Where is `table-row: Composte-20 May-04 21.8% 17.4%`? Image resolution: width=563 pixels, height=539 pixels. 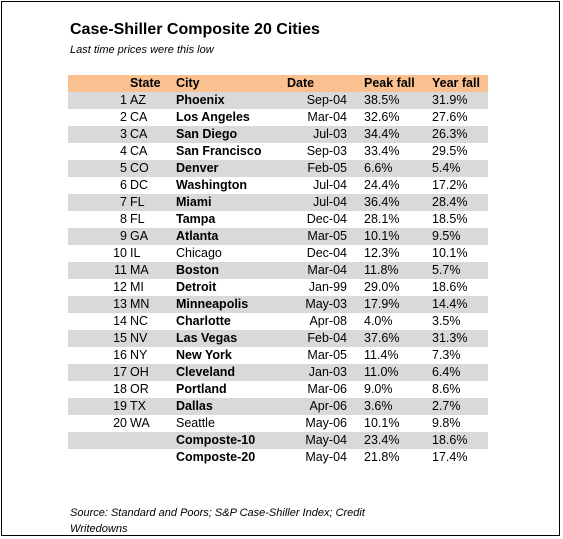 table-row: Composte-20 May-04 21.8% 17.4% is located at coordinates (278, 457).